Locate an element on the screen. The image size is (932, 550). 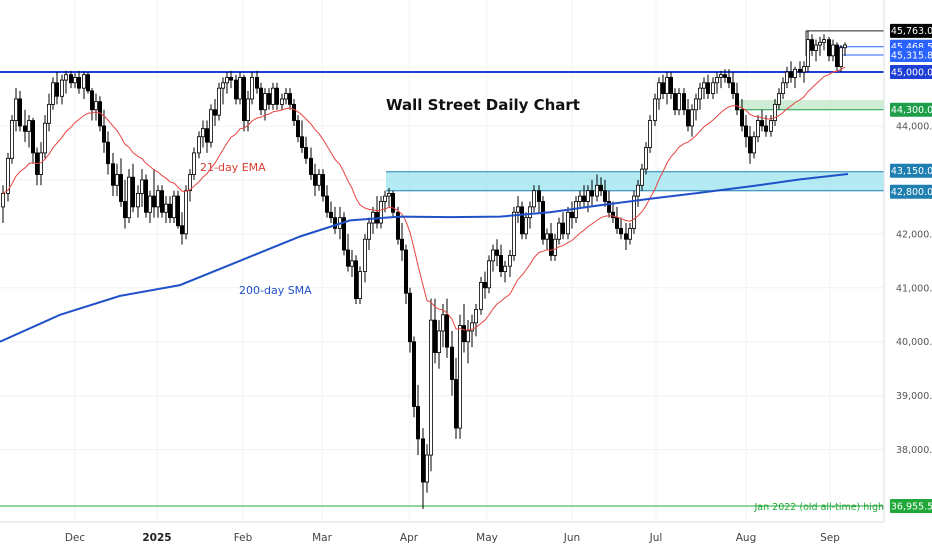
price-label: 44,300.0 is located at coordinates (911, 110).